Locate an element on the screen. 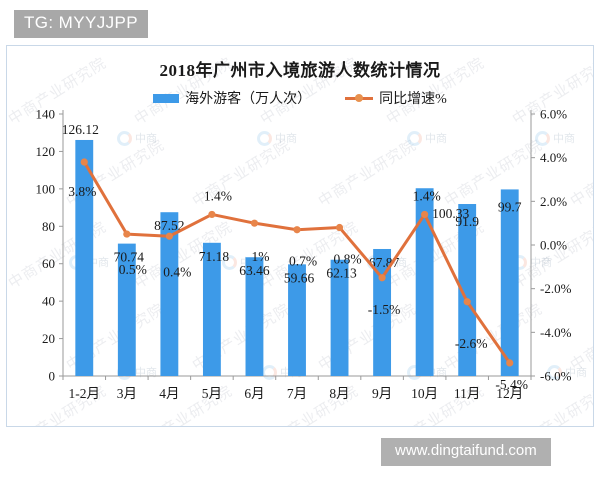 This screenshot has width=600, height=480. left-axis-tick-label: 20 is located at coordinates (48, 338).